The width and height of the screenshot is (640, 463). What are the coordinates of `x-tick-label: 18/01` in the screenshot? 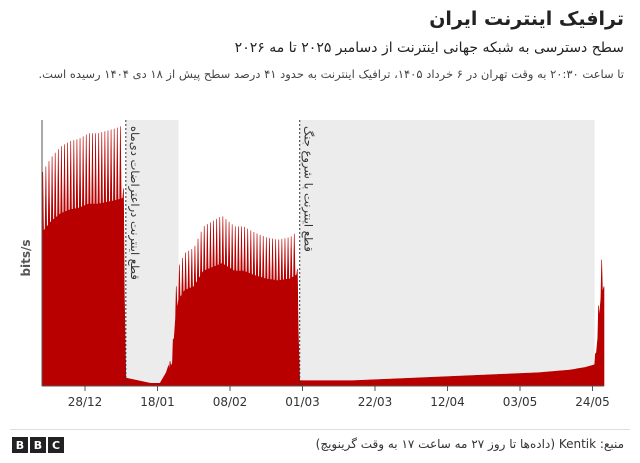 It's located at (157, 402).